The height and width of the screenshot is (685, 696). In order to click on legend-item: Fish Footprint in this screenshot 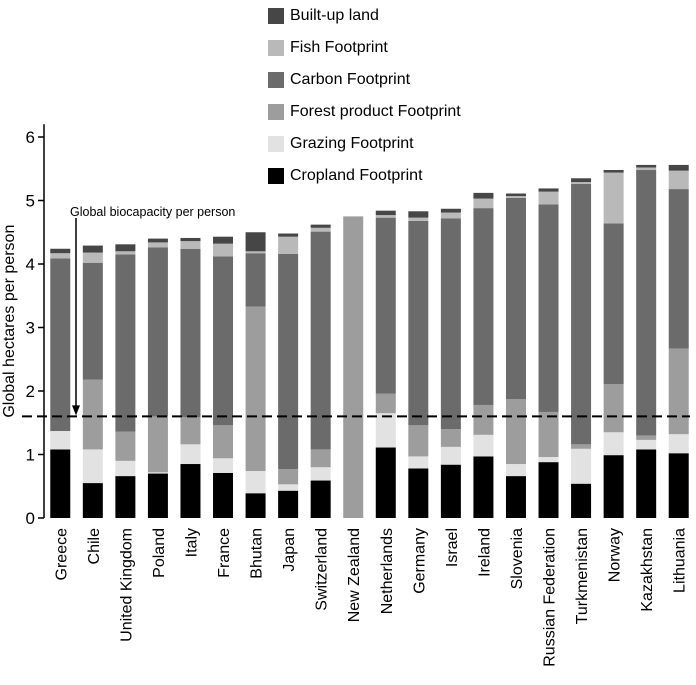, I will do `click(364, 48)`.